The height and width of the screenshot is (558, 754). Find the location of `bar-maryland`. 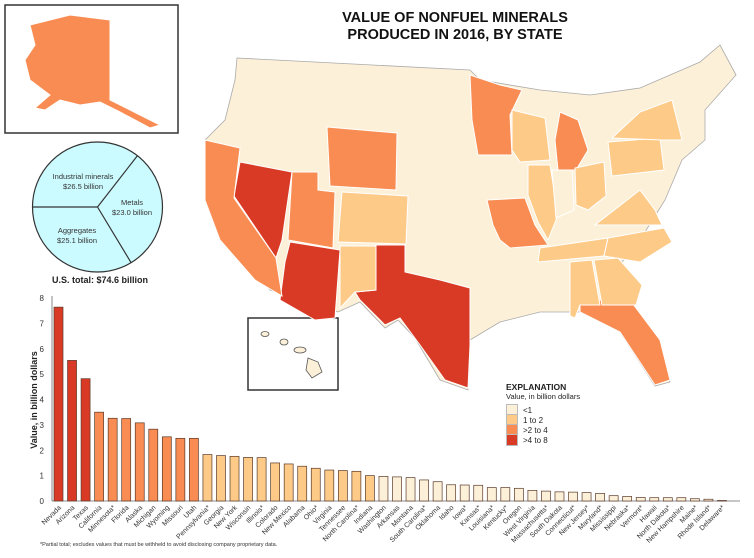

bar-maryland is located at coordinates (600, 497).